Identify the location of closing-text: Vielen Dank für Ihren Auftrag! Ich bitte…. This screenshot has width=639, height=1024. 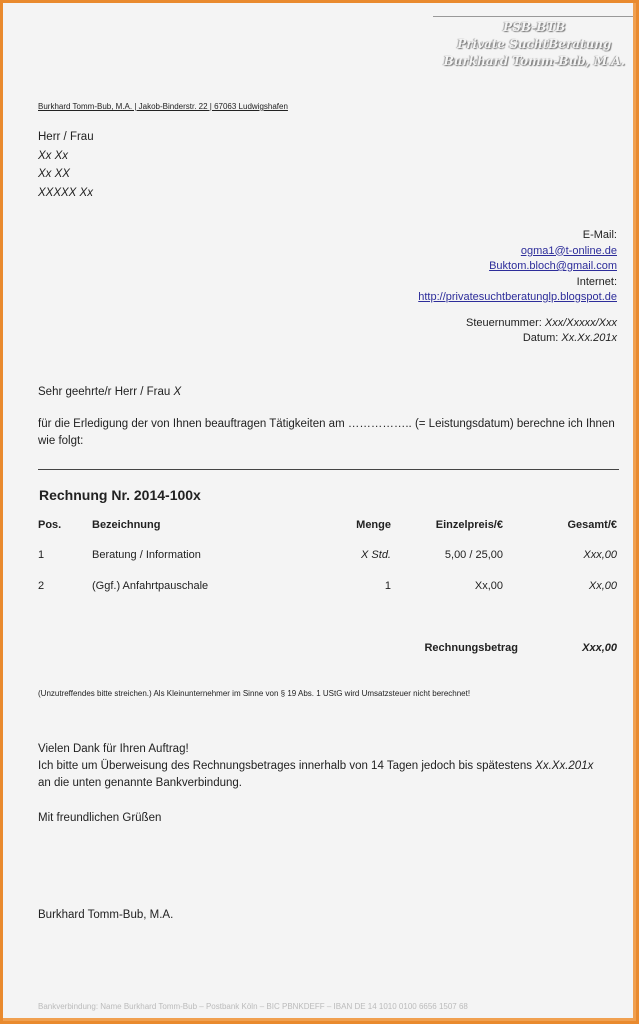
(315, 766).